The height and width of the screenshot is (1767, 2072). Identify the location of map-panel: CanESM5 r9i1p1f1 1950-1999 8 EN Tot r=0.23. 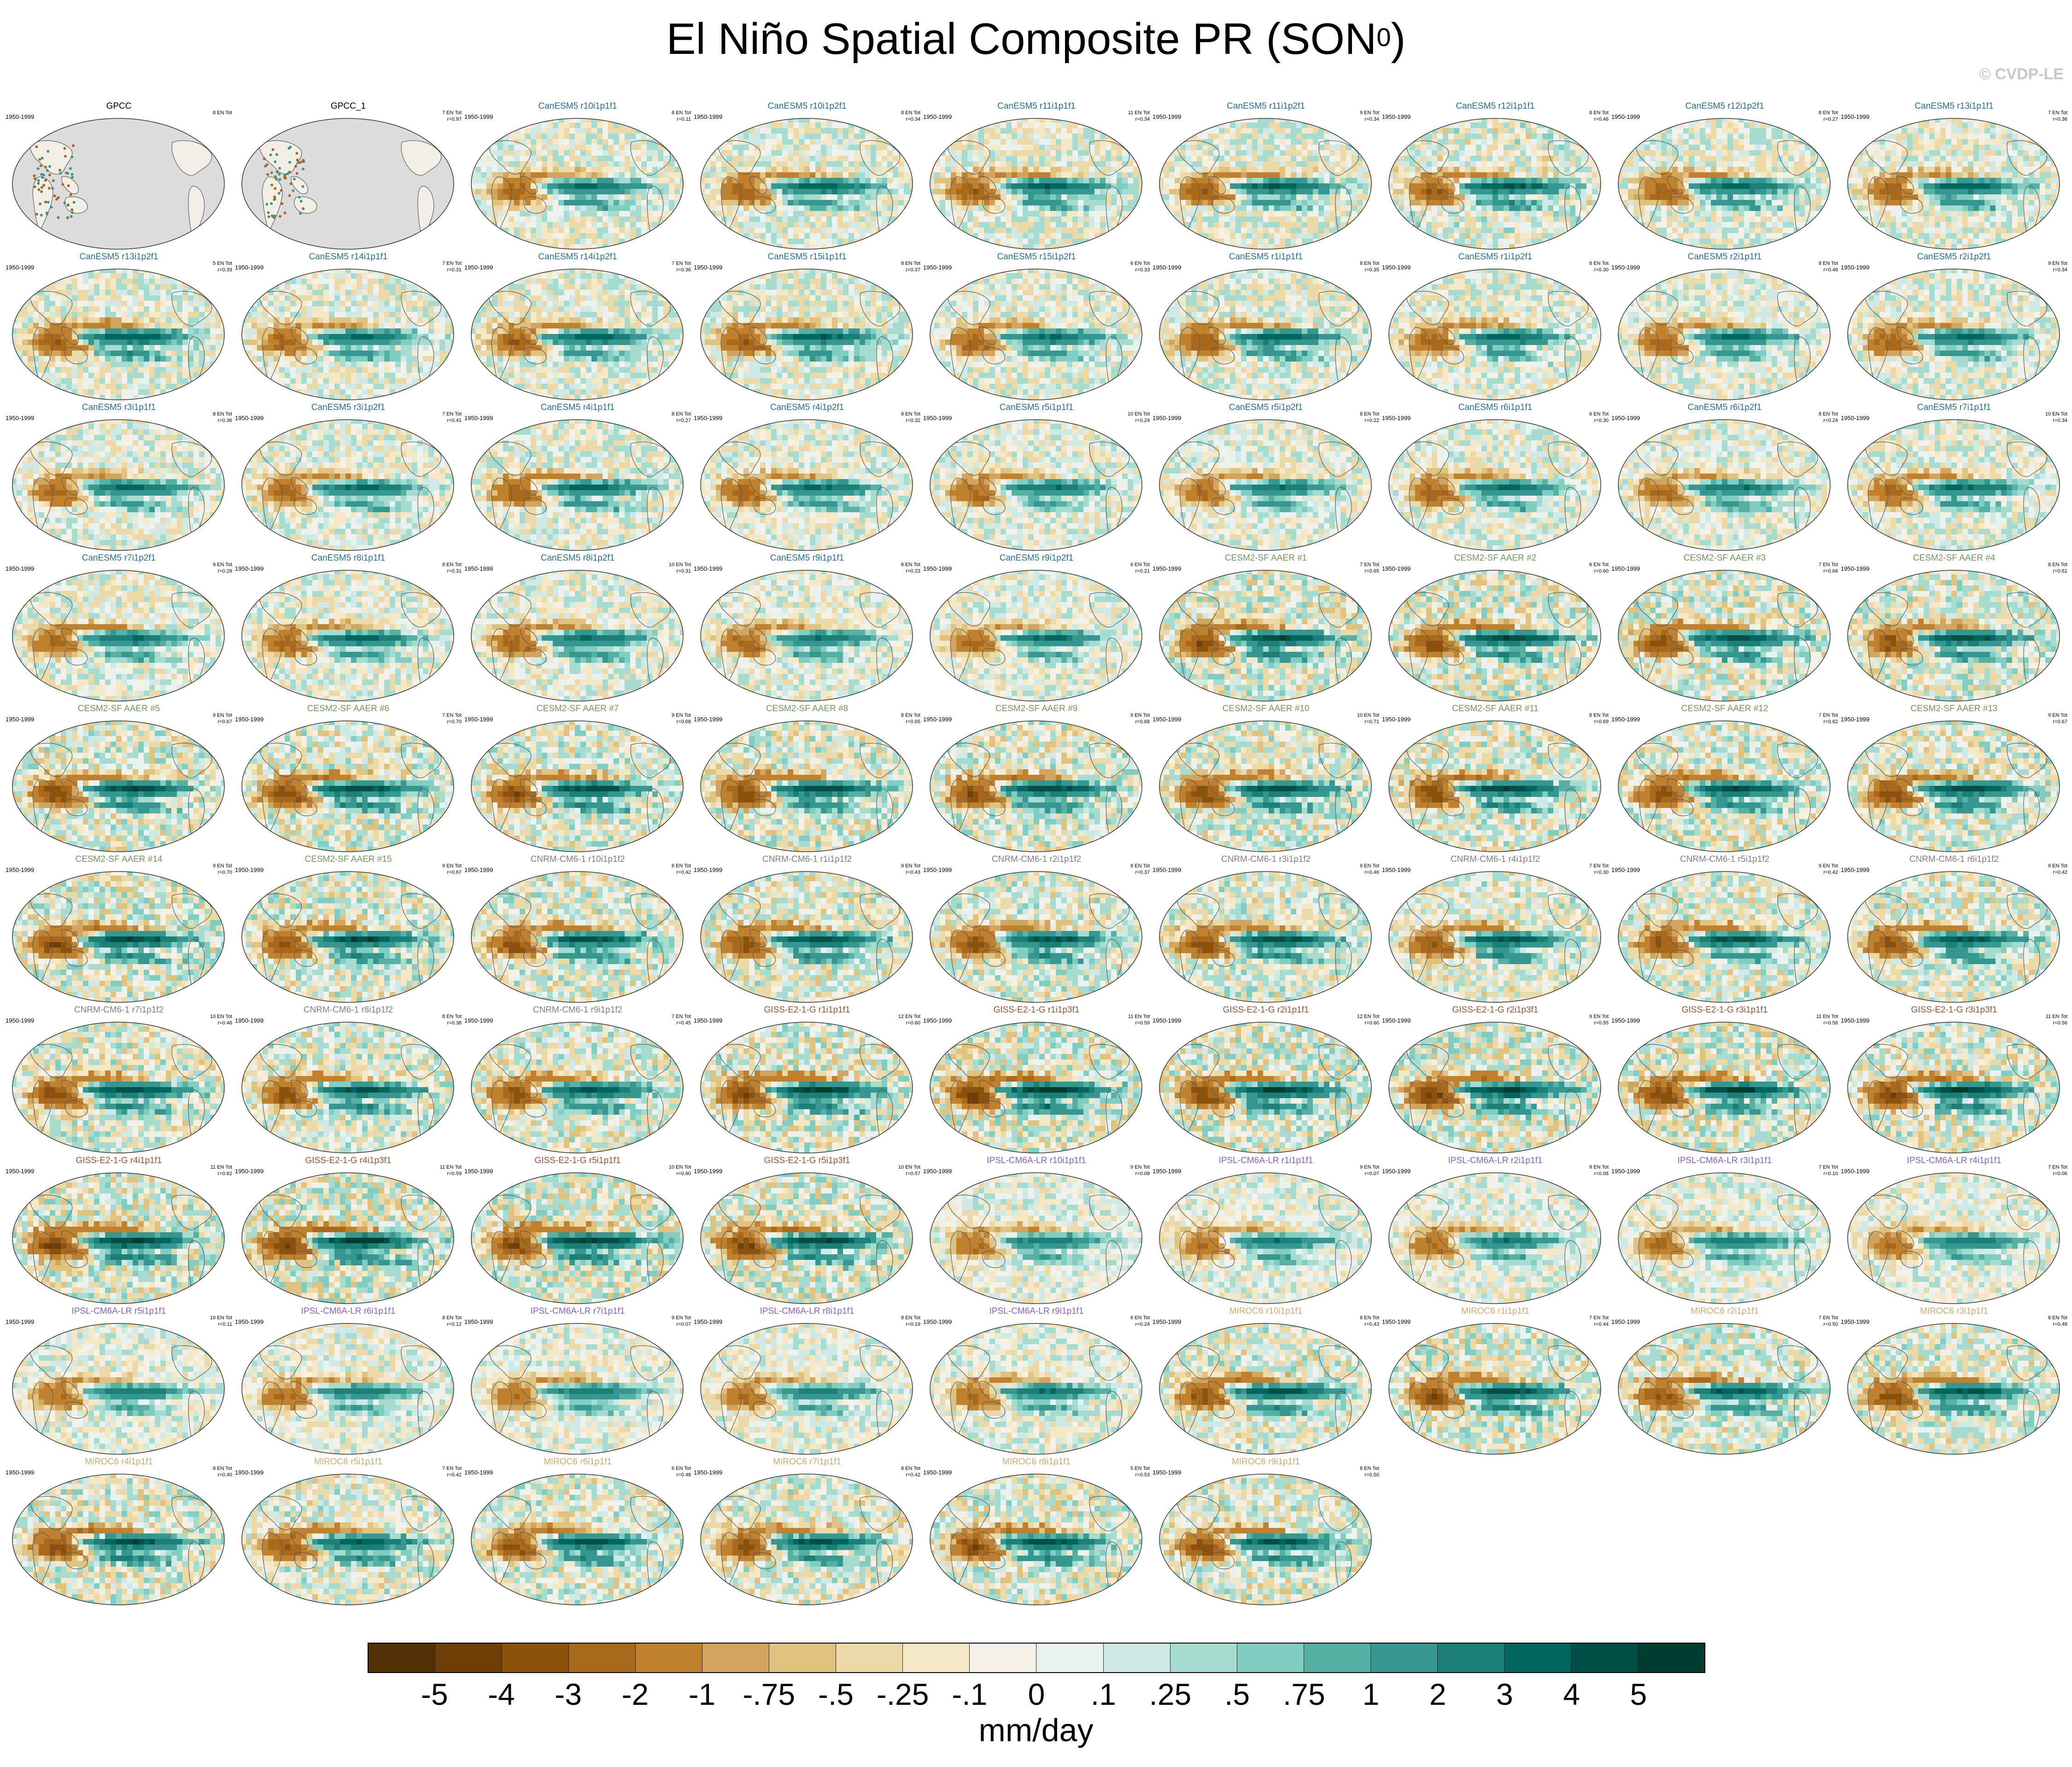
(807, 626).